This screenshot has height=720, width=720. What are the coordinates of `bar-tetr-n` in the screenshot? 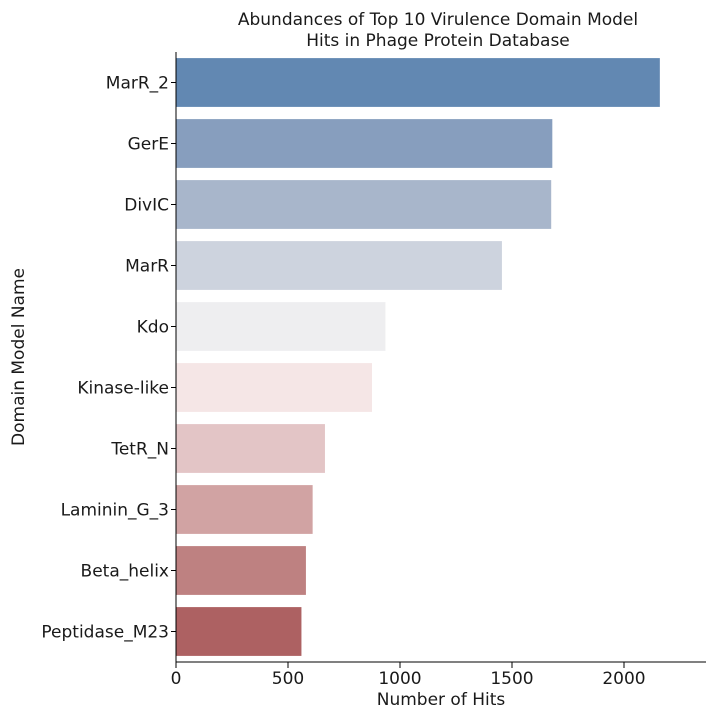 It's located at (250, 448).